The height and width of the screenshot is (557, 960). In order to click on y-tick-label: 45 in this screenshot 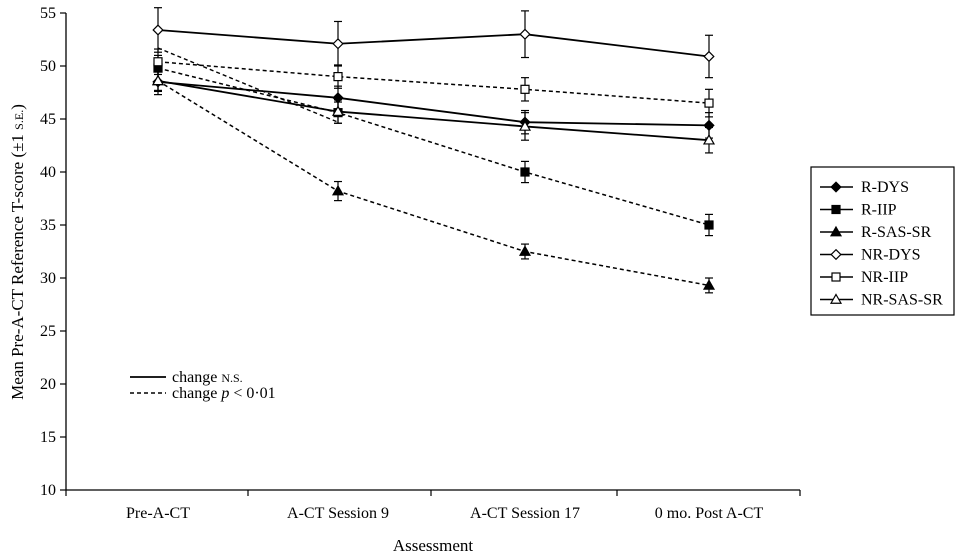, I will do `click(48, 119)`.